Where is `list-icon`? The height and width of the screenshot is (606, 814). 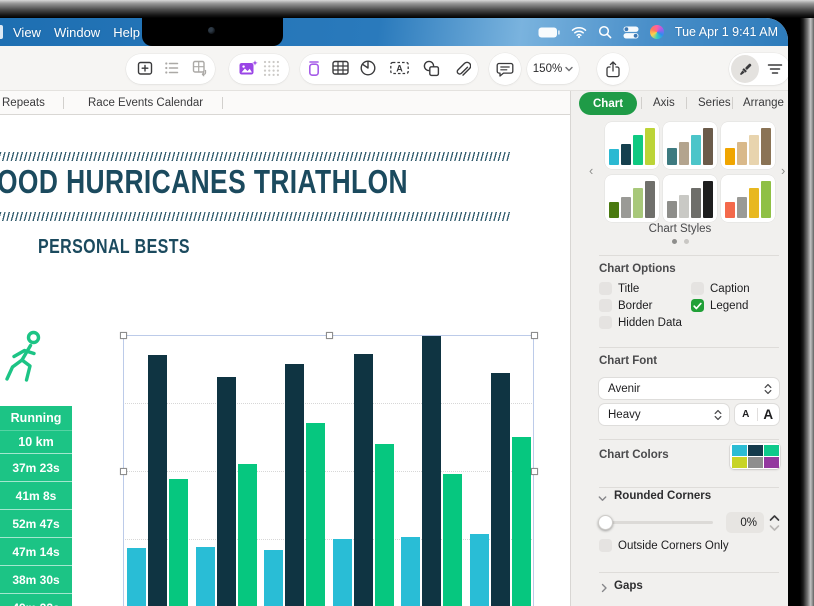 list-icon is located at coordinates (172, 68).